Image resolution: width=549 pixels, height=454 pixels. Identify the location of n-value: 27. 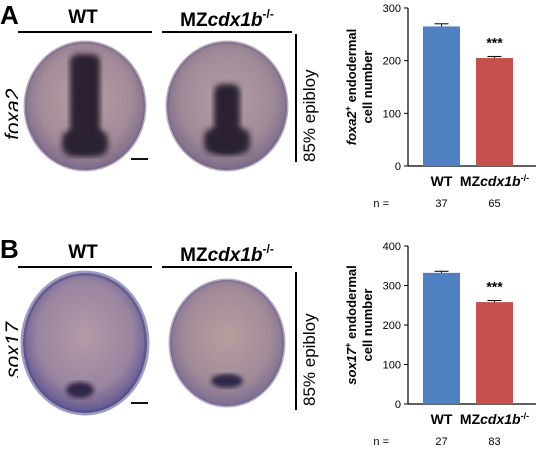
(441, 442).